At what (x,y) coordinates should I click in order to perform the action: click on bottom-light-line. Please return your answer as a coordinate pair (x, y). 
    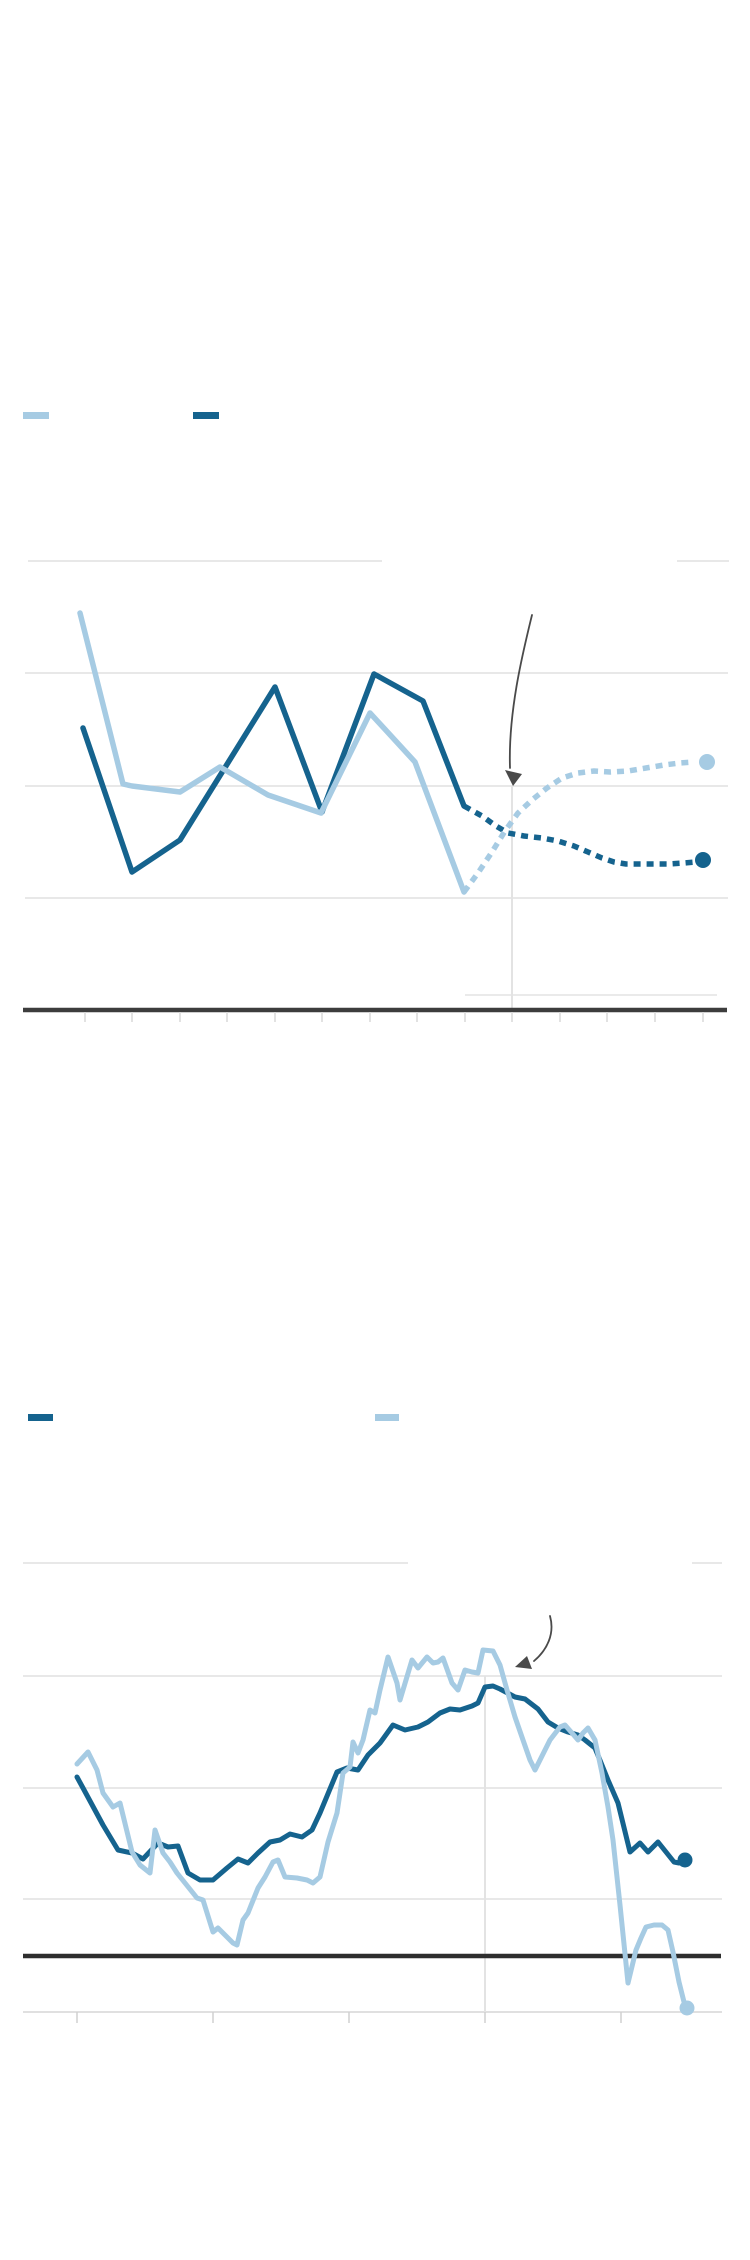
    Looking at the image, I should click on (380, 1826).